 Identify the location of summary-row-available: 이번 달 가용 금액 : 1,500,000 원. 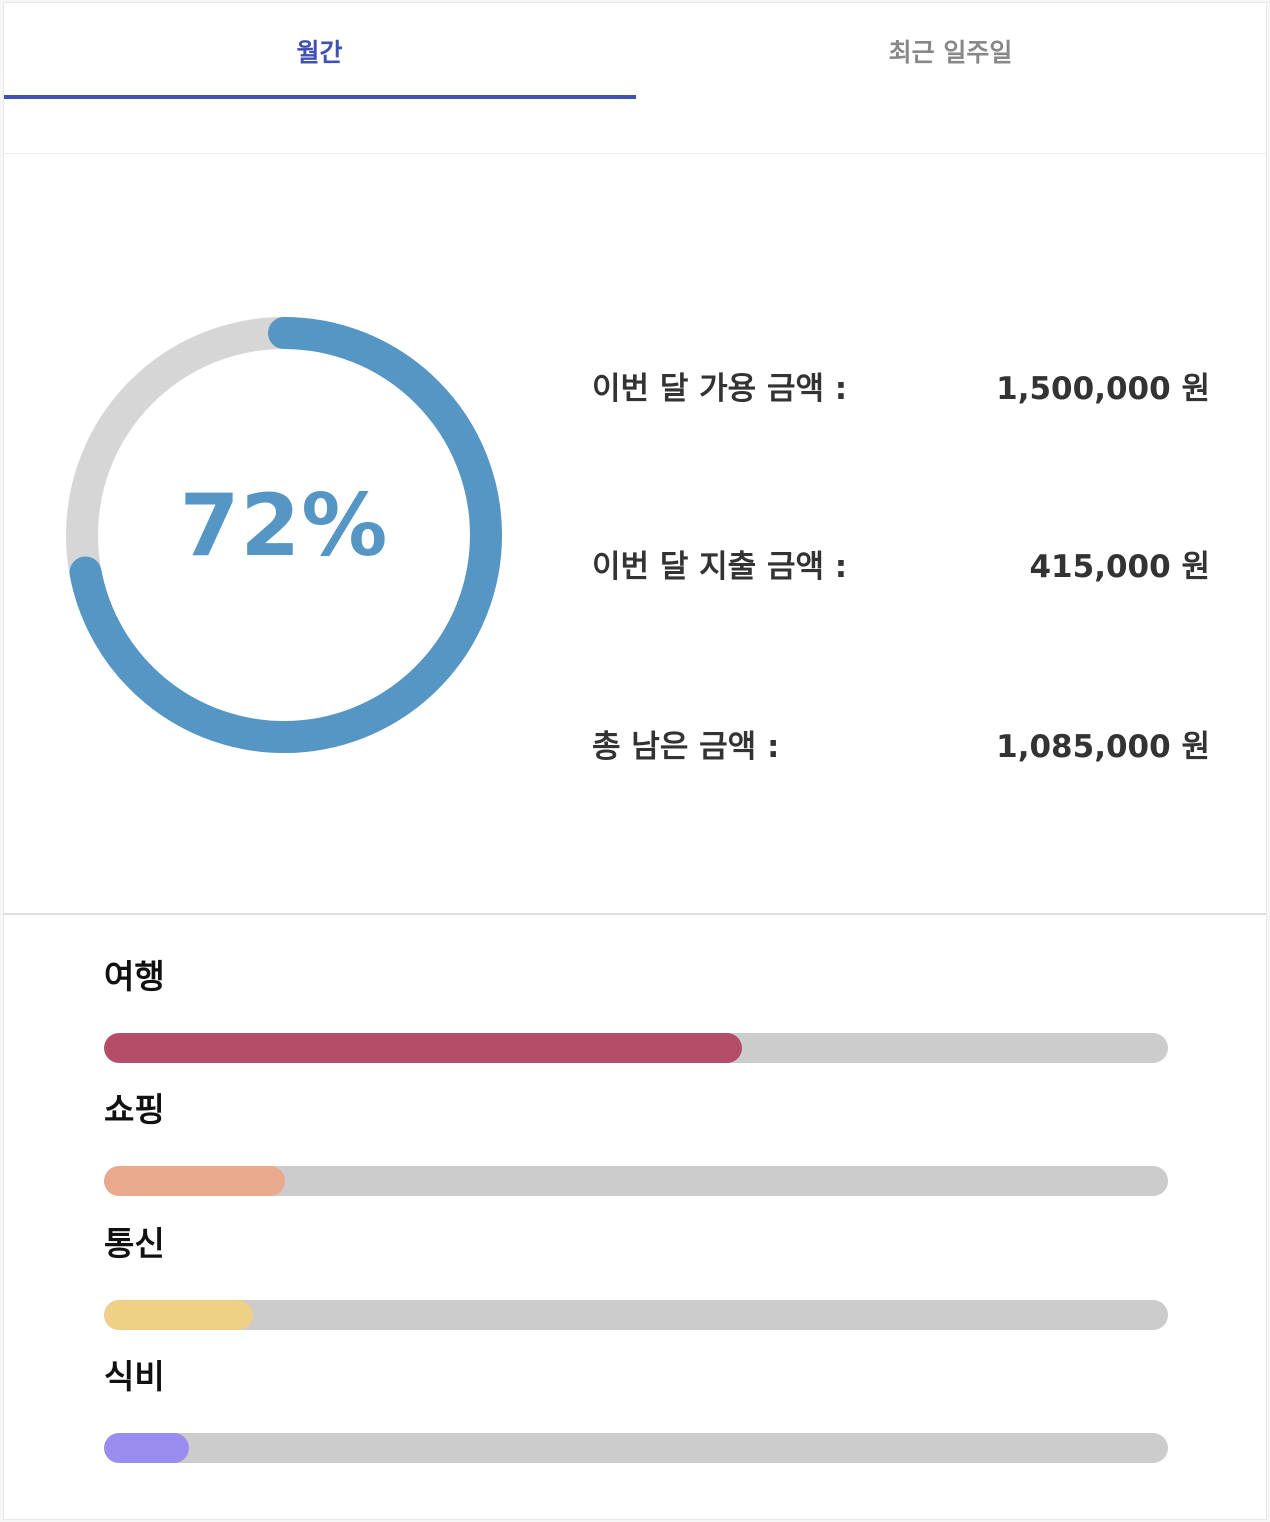
(901, 385).